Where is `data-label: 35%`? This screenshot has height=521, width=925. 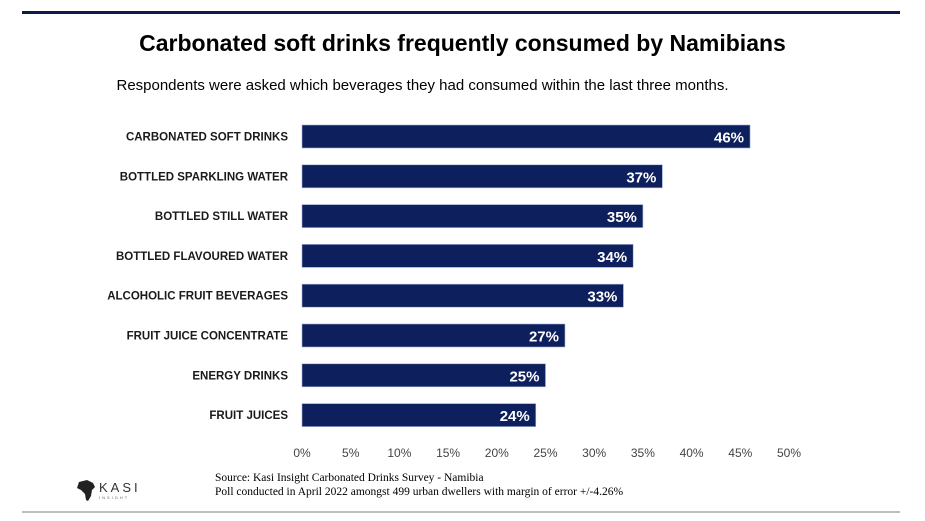
data-label: 35% is located at coordinates (622, 217).